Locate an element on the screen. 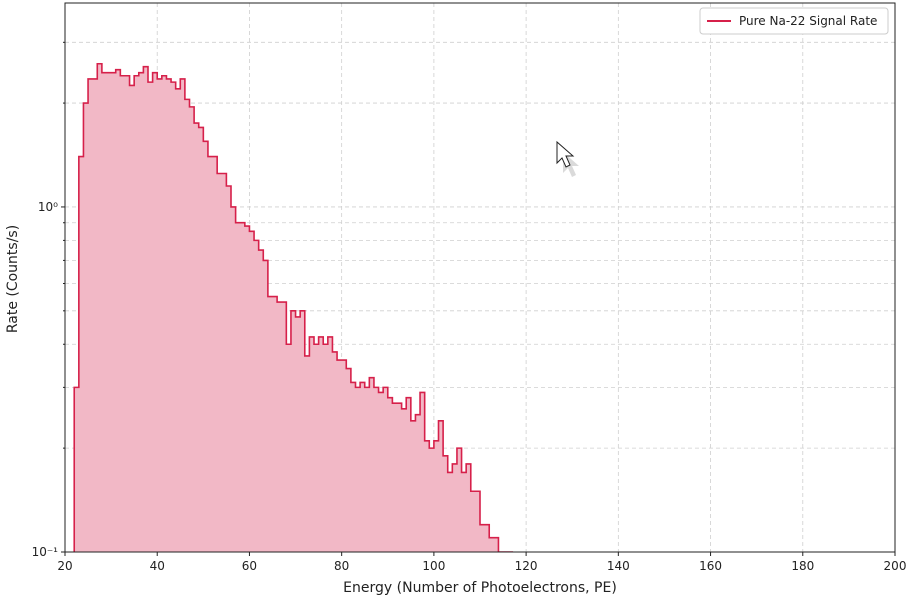 This screenshot has height=602, width=911. legend: Pure Na-22 Signal Rate is located at coordinates (794, 21).